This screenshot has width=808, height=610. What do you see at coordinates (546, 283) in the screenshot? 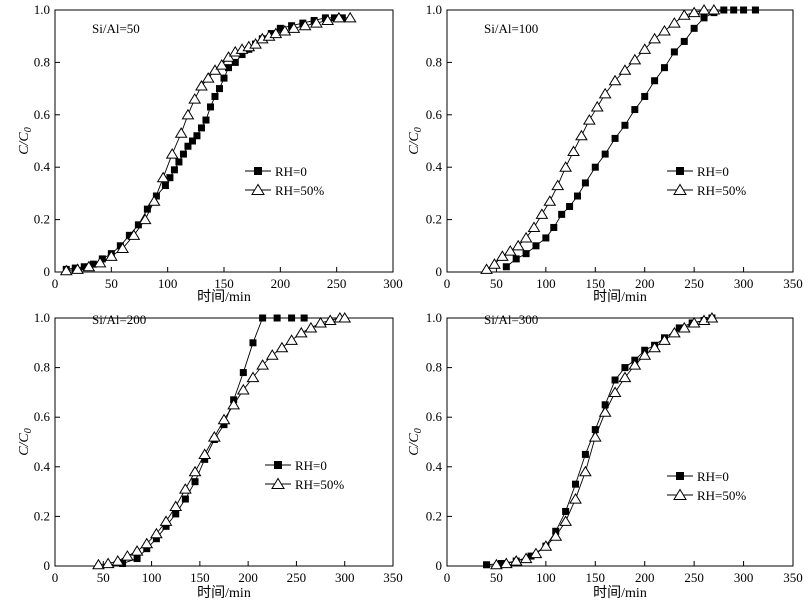
I see `x-tick-label: 100` at bounding box center [546, 283].